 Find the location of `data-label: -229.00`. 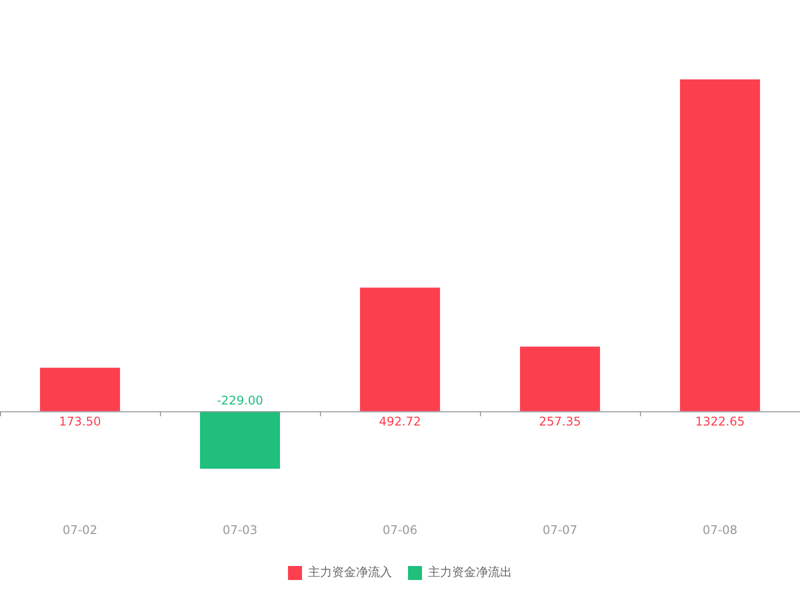

data-label: -229.00 is located at coordinates (240, 400).